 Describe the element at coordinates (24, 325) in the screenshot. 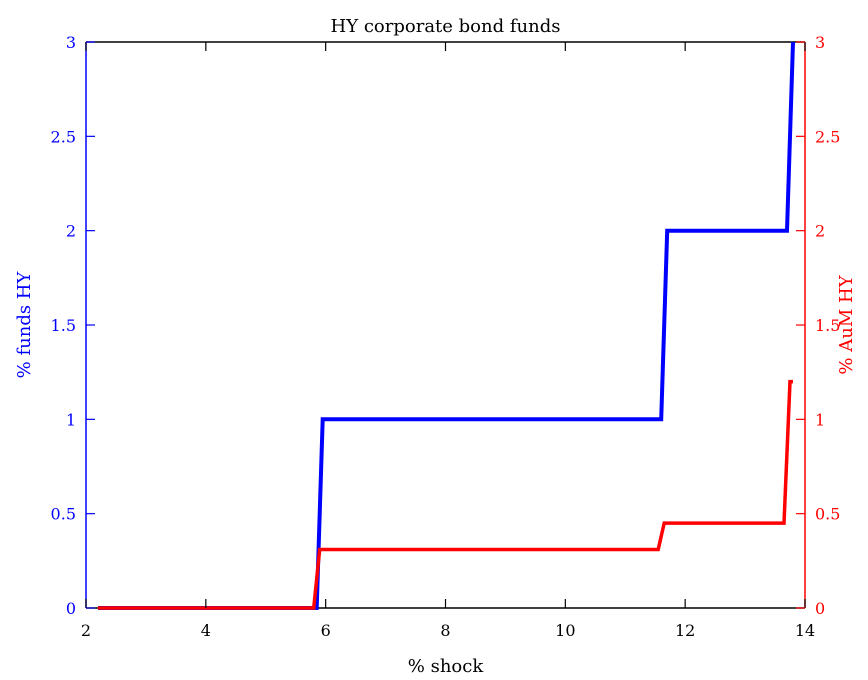

I see `y-axis-left-label: % funds HY` at that location.